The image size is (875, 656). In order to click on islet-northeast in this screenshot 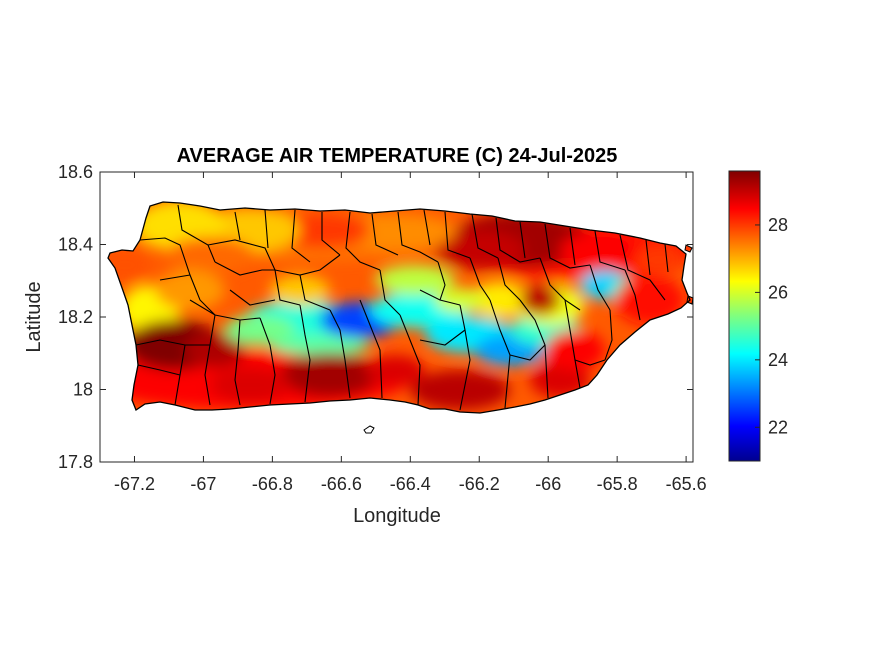, I will do `click(688, 248)`.